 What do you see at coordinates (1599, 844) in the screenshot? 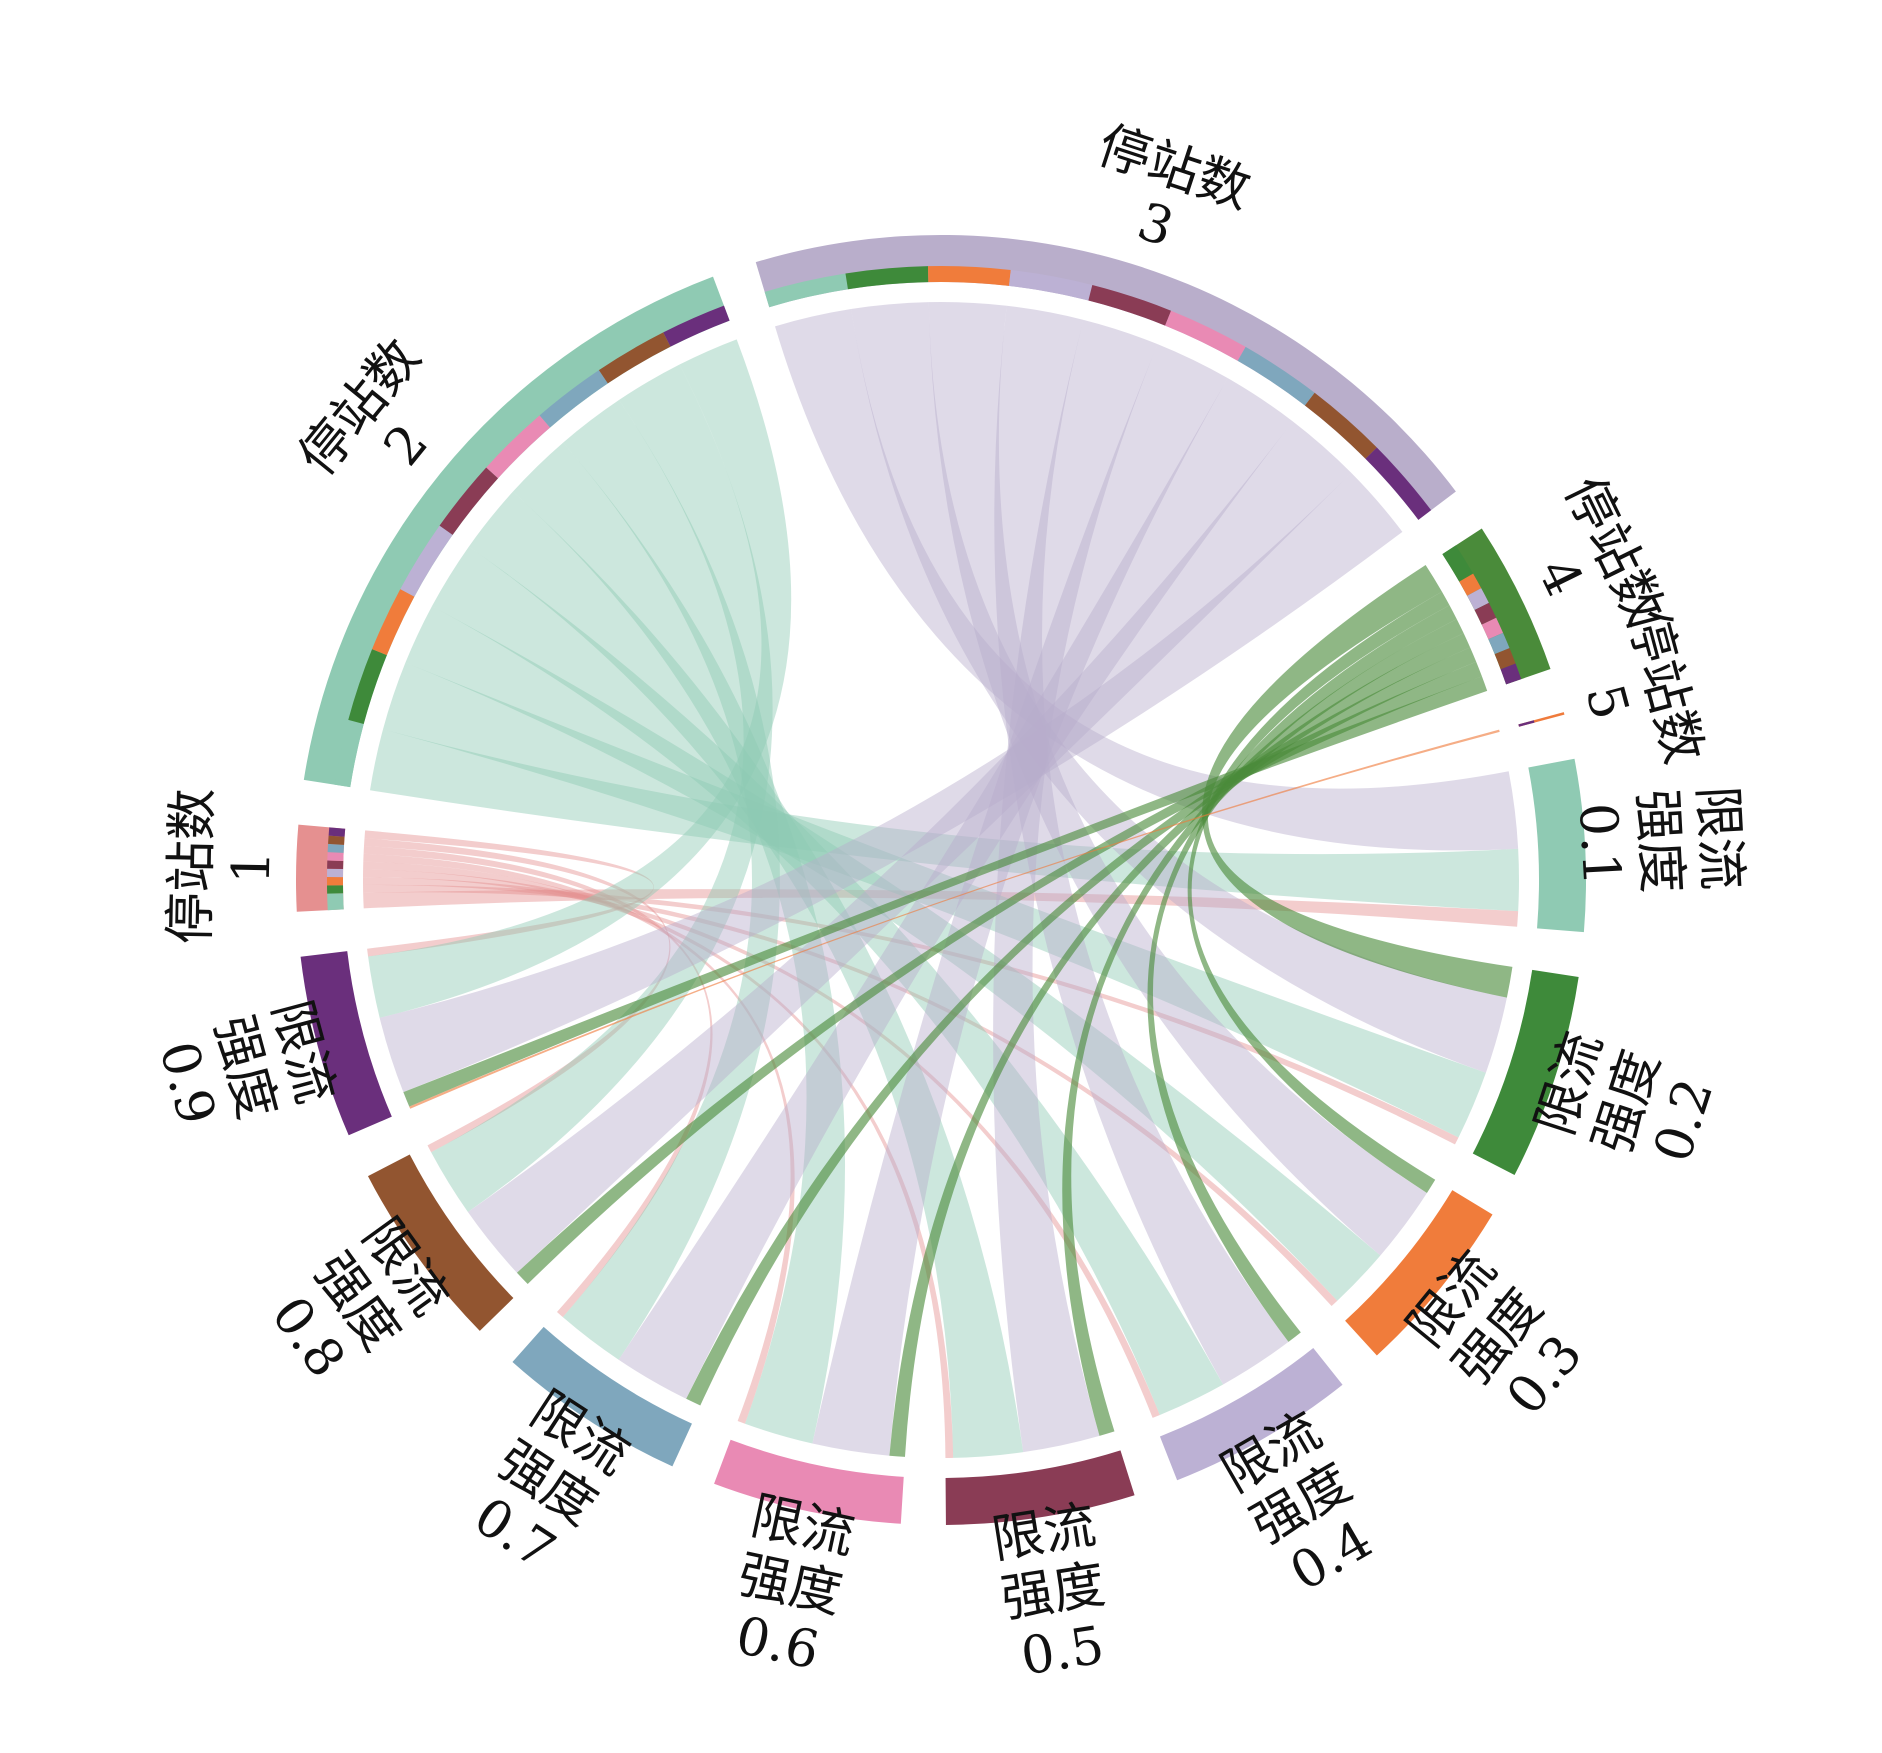
I see `group-label-6-line-3: 0.1` at bounding box center [1599, 844].